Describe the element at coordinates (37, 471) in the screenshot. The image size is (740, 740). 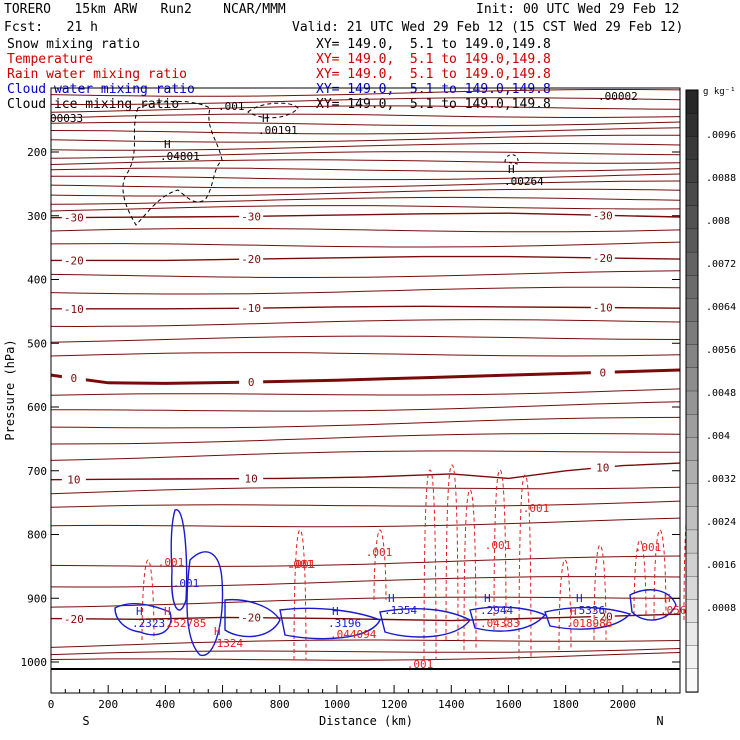
I see `y-tick-label: 700` at that location.